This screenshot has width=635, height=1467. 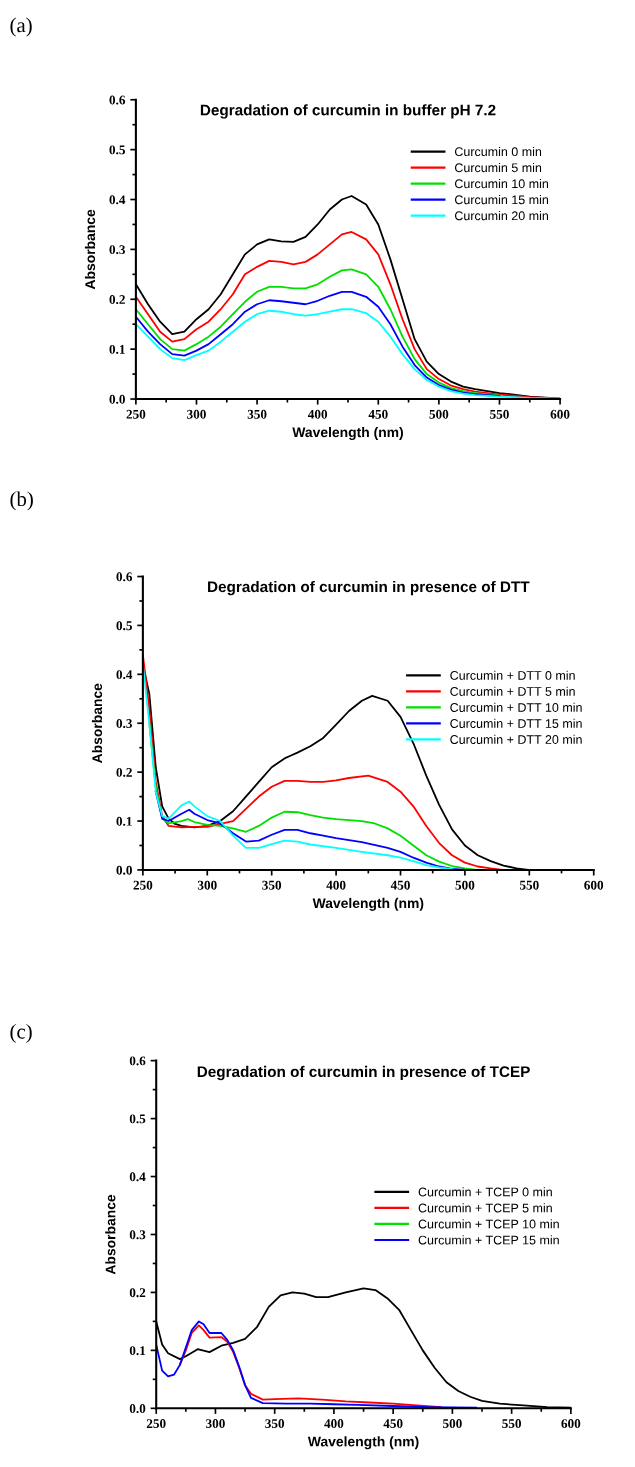 What do you see at coordinates (485, 1208) in the screenshot?
I see `legend-label: Curcumin + TCEP 5 min` at bounding box center [485, 1208].